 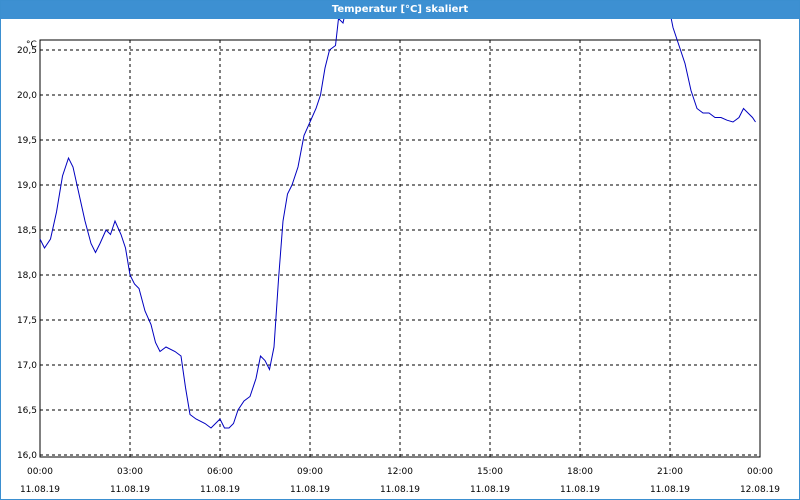 What do you see at coordinates (27, 141) in the screenshot?
I see `y-tick-label: 19,5` at bounding box center [27, 141].